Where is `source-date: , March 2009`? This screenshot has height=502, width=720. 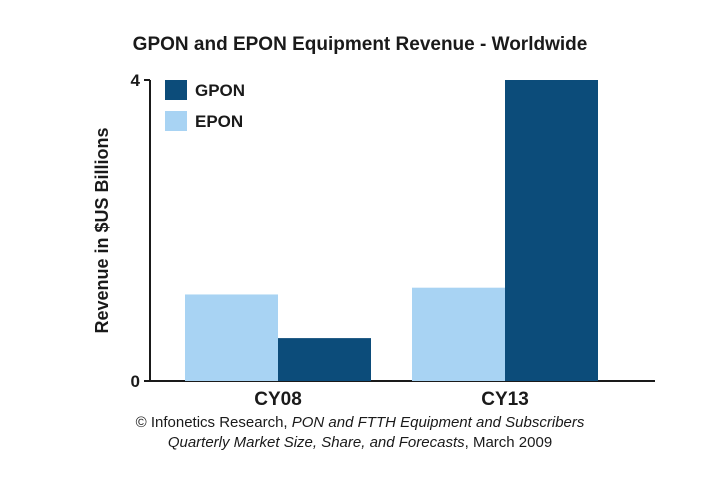
source-date: , March 2009 is located at coordinates (508, 442).